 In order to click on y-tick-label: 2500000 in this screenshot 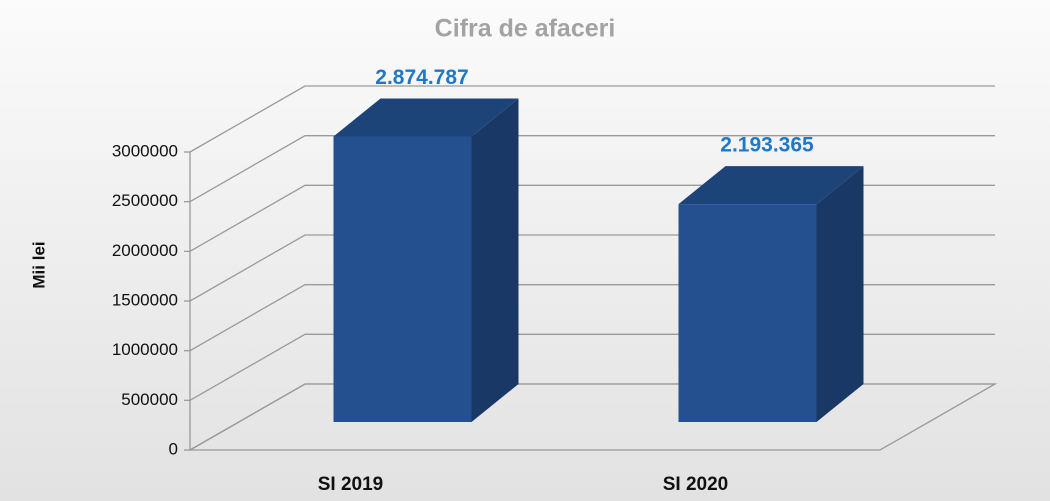, I will do `click(145, 200)`.